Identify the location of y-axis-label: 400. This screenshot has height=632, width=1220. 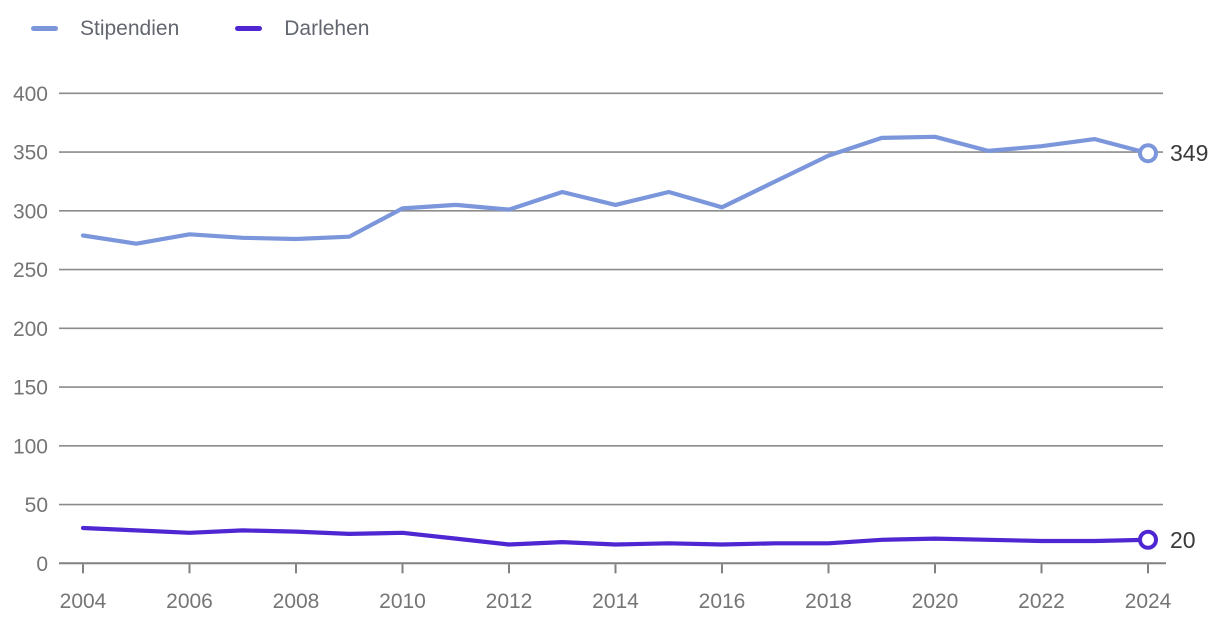
(30, 94).